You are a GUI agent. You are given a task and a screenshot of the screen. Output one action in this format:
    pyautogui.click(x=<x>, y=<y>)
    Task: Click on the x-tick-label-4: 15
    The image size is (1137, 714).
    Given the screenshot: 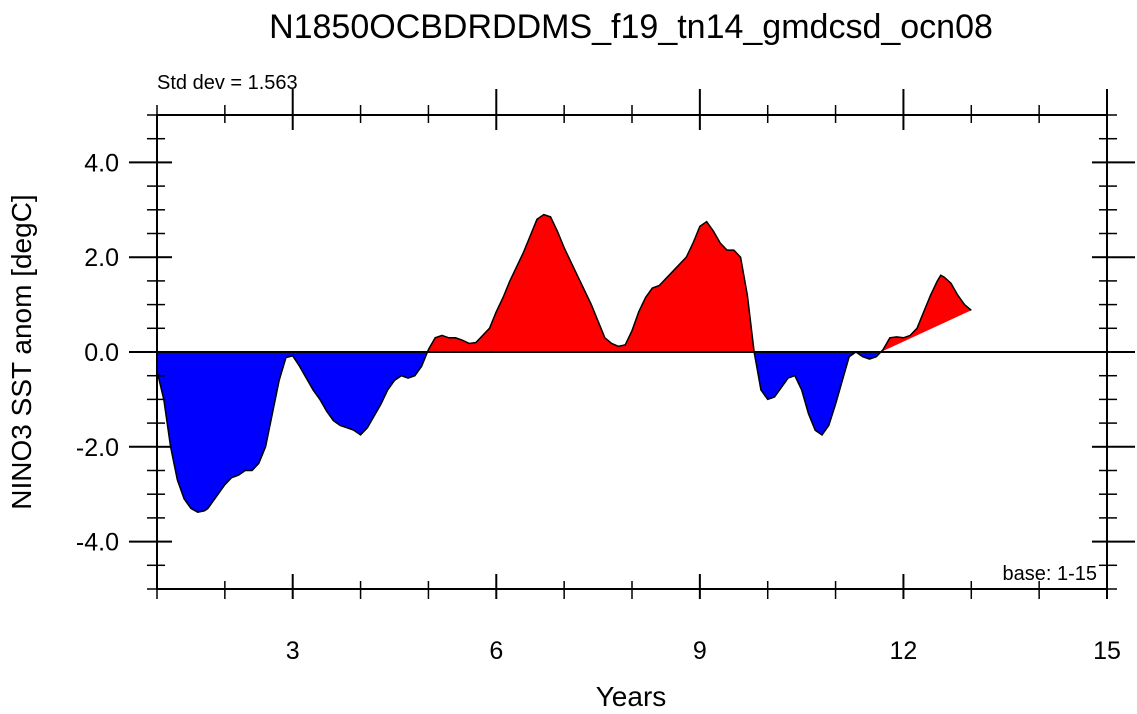 What is the action you would take?
    pyautogui.click(x=1107, y=651)
    